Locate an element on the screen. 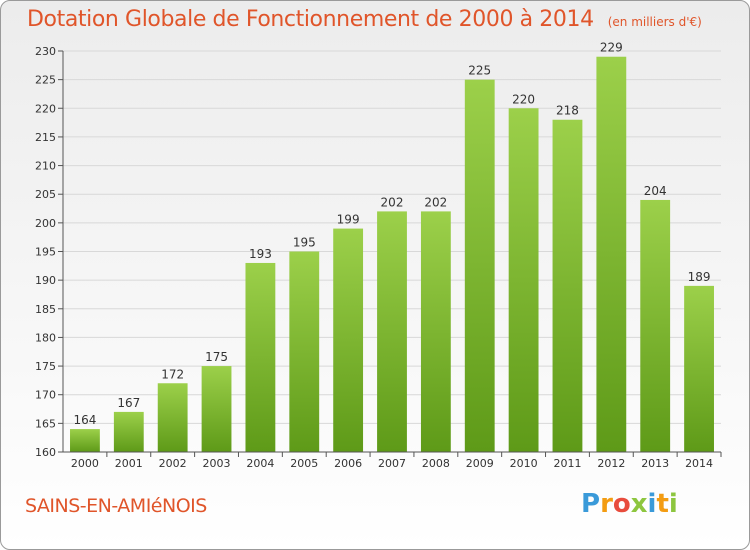 The image size is (750, 550). bar-value-label: 229 is located at coordinates (611, 48).